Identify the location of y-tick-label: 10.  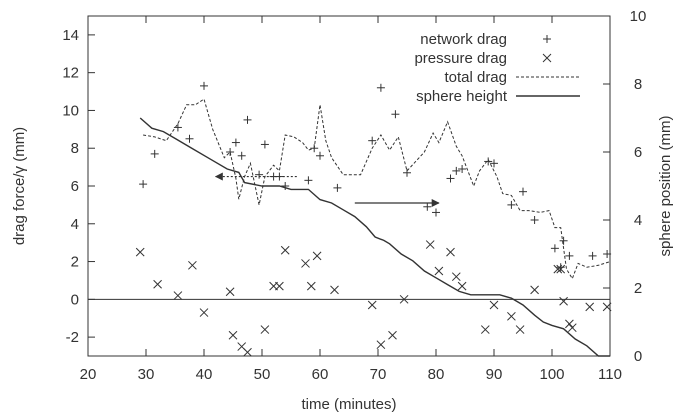
(70, 110).